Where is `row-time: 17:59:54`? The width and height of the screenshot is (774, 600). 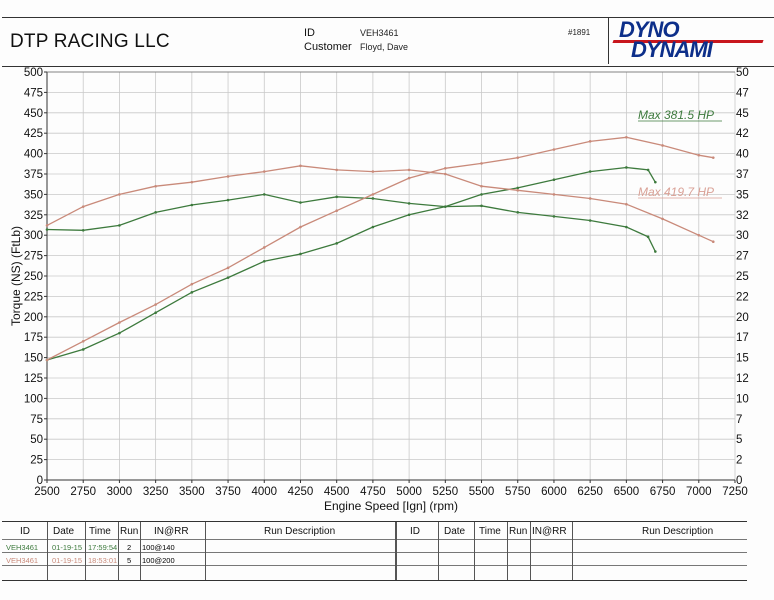 row-time: 17:59:54 is located at coordinates (103, 547).